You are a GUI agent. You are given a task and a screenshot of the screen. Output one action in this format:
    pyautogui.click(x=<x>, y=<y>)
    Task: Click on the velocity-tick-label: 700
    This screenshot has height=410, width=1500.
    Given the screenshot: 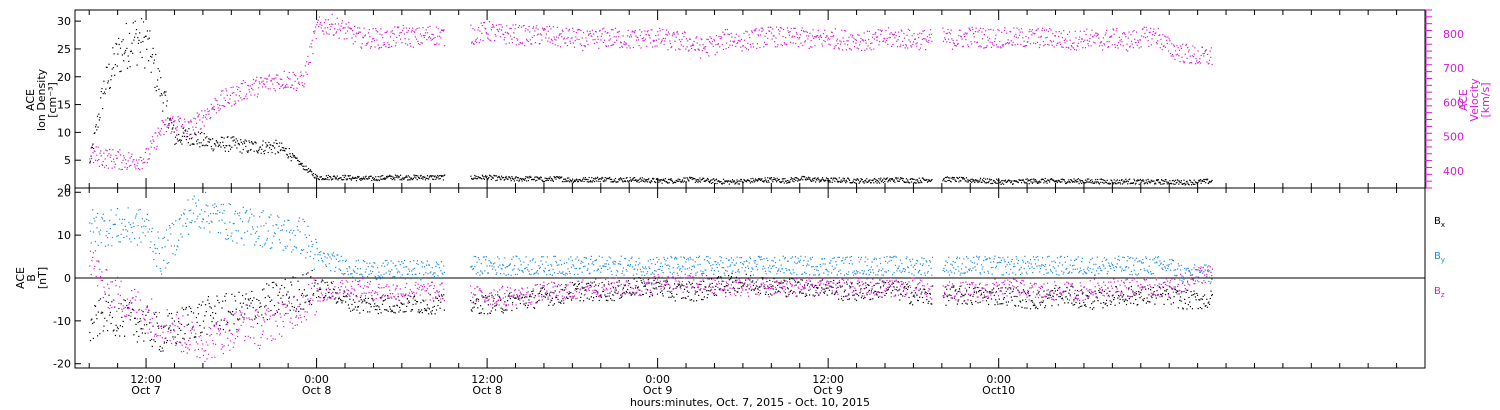 What is the action you would take?
    pyautogui.click(x=1453, y=68)
    